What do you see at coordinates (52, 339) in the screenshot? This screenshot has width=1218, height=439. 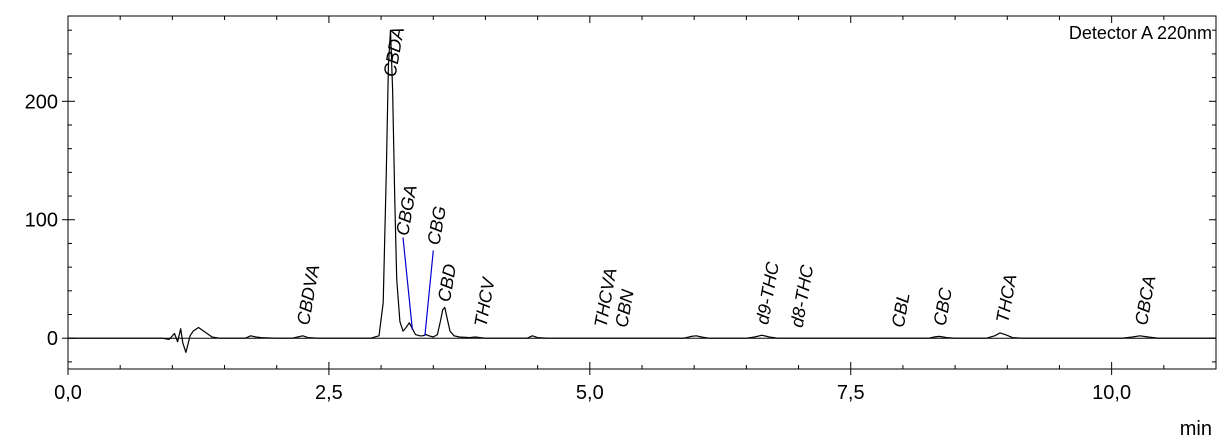 I see `y-tick-label: 0` at bounding box center [52, 339].